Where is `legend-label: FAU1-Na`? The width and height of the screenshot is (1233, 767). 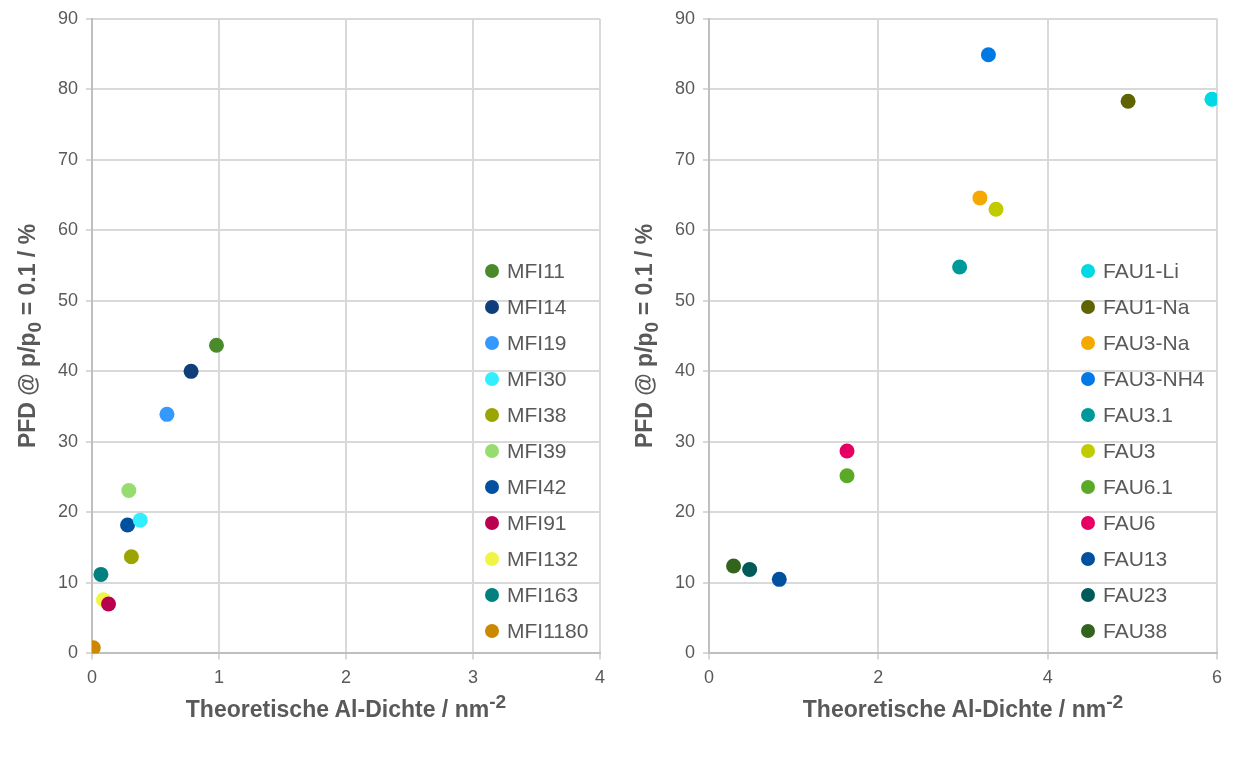
legend-label: FAU1-Na is located at coordinates (1146, 307).